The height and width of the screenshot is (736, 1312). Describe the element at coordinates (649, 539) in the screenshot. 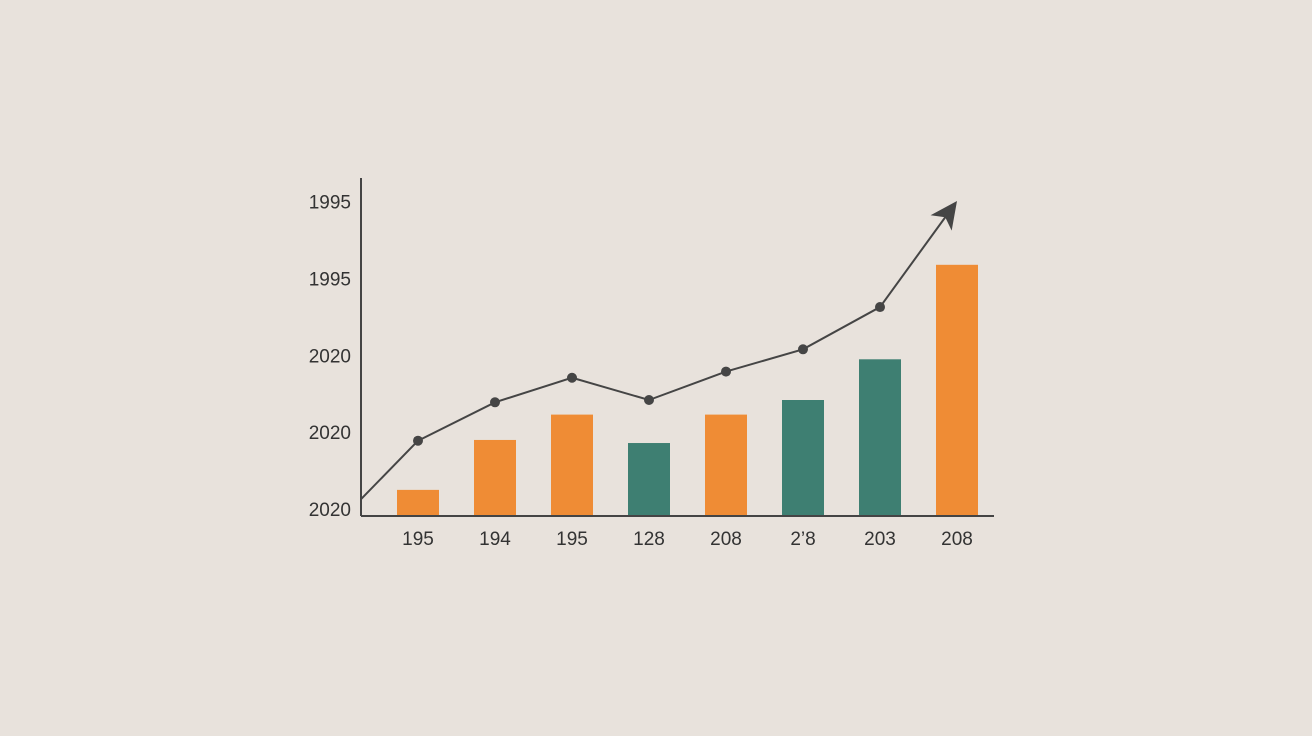

I see `x-tick-label: 128` at that location.